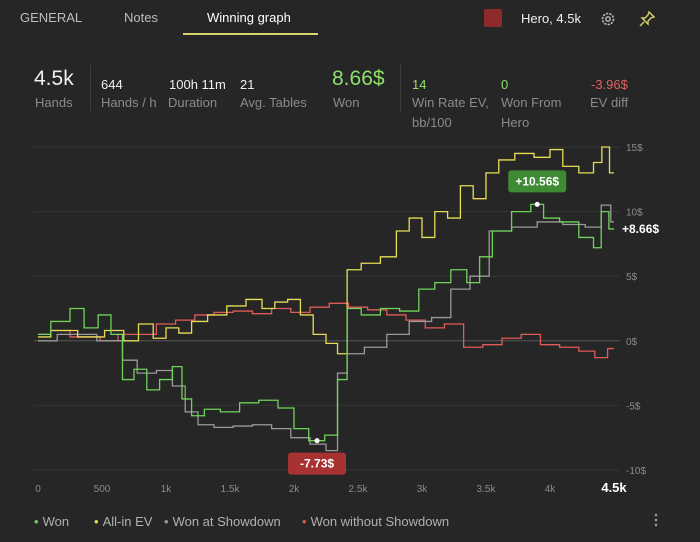  What do you see at coordinates (51, 17) in the screenshot?
I see `tab-general: GENERAL` at bounding box center [51, 17].